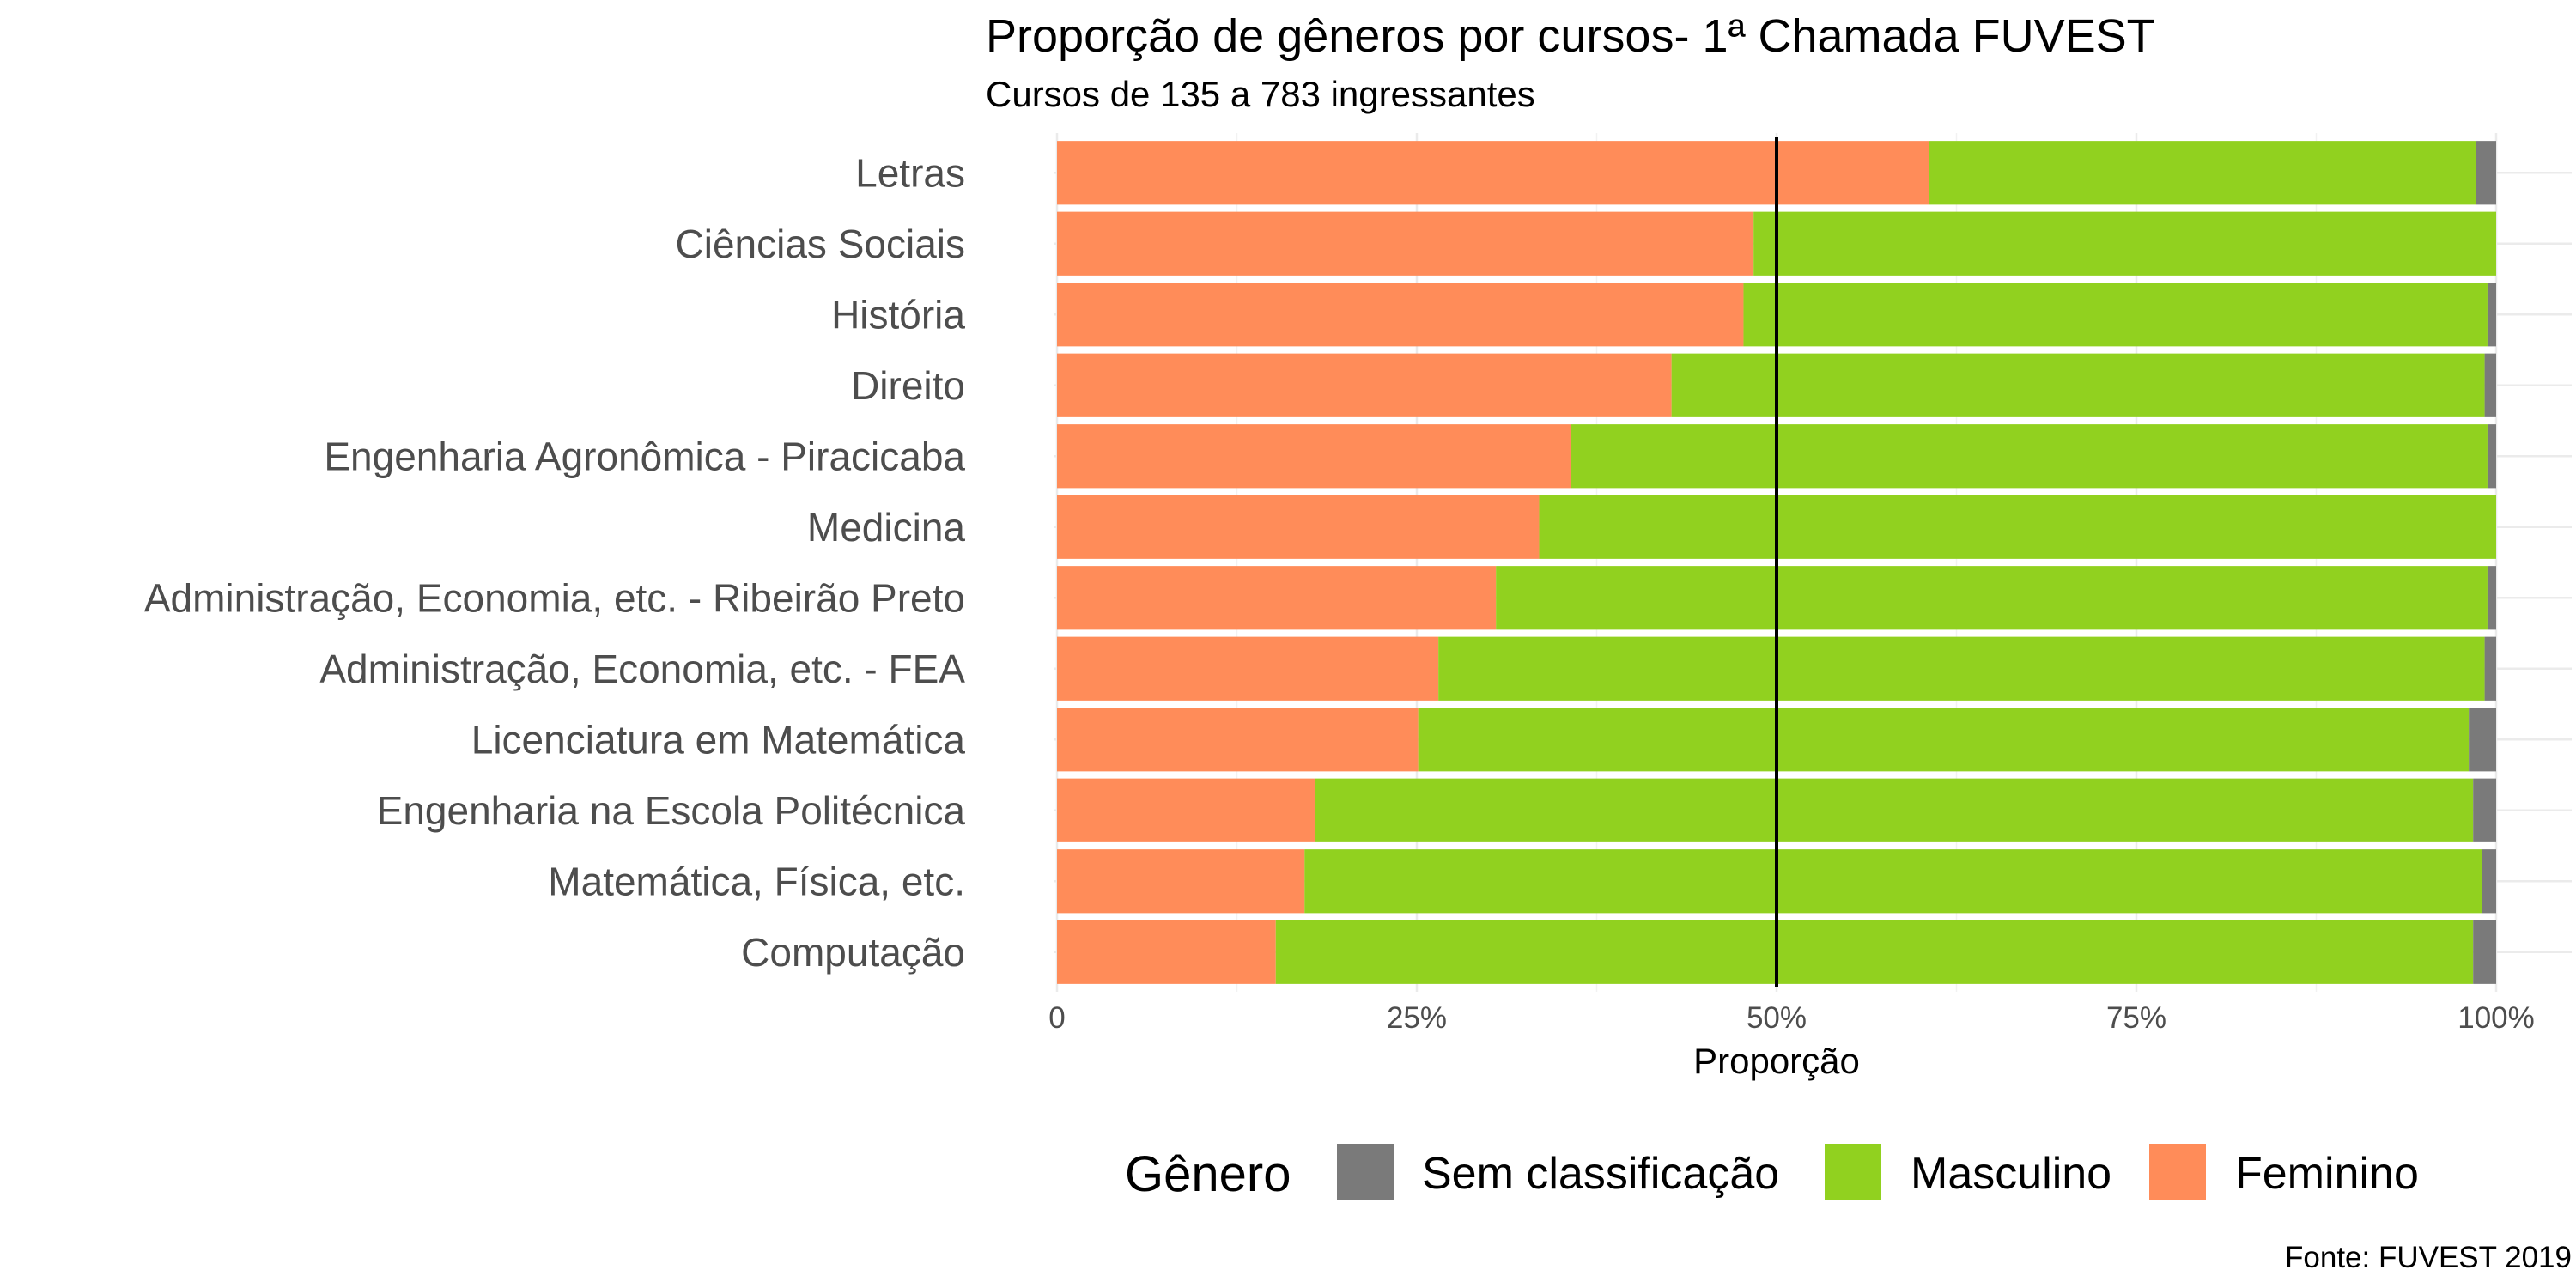 This screenshot has height=1288, width=2576. Describe the element at coordinates (821, 244) in the screenshot. I see `category-label: Ciências Sociais` at that location.